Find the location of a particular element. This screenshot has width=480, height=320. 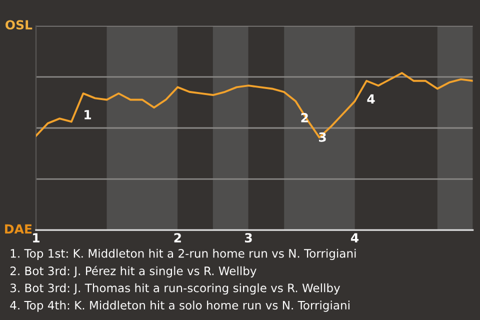

text: 1. Top 1st: K. Middleton hit a 2-run home run vs N. Torrigiani is located at coordinates (183, 254).